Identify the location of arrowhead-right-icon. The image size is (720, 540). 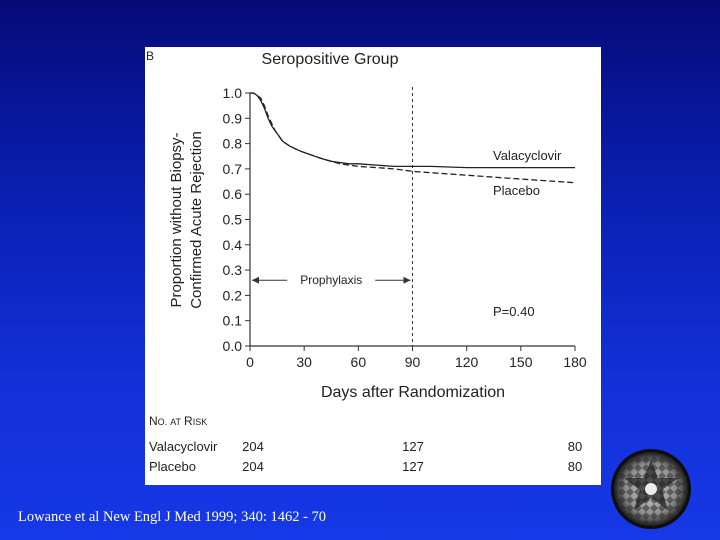
(407, 280).